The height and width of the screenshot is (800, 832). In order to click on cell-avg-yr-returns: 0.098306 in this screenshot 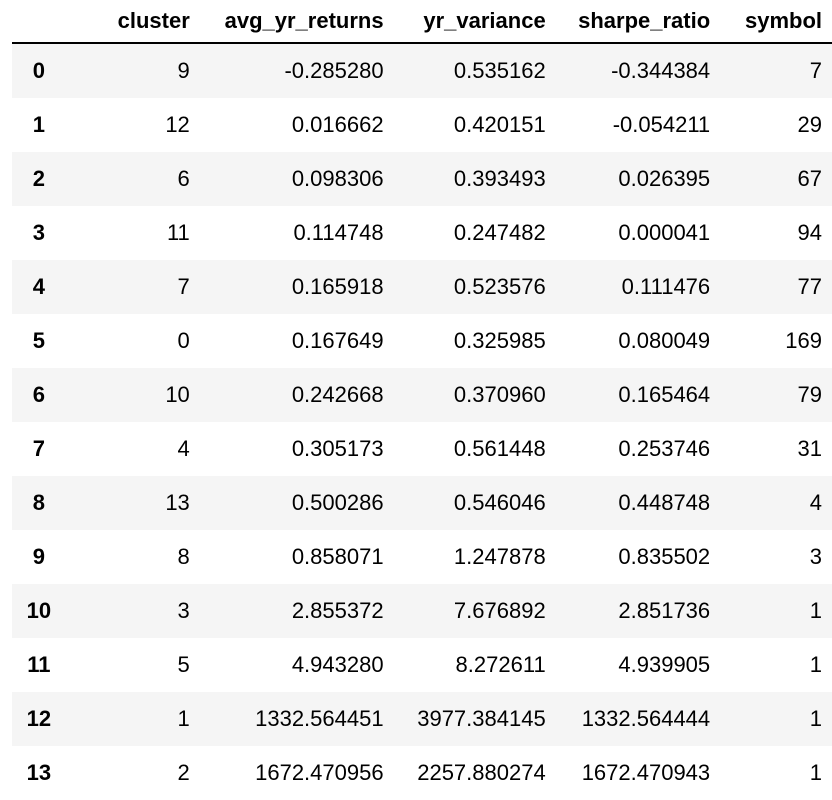, I will do `click(337, 178)`.